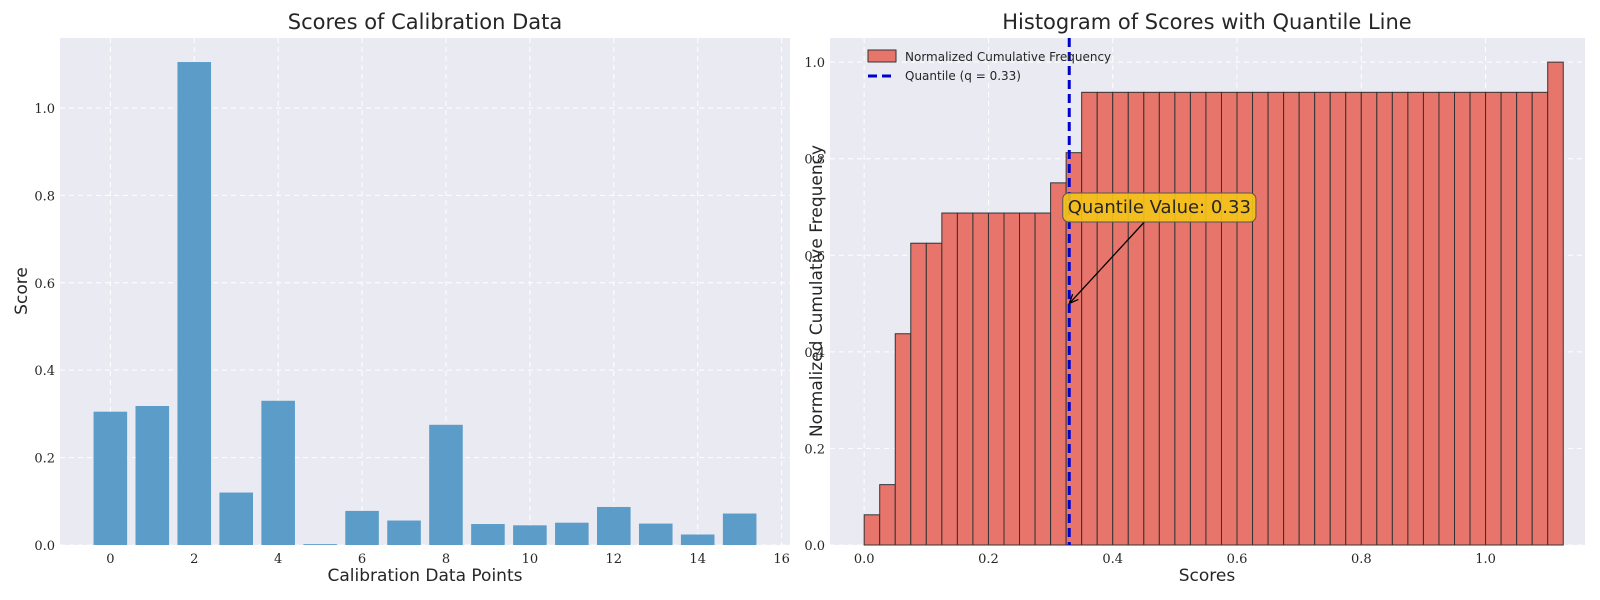 The image size is (1600, 600). Describe the element at coordinates (1106, 263) in the screenshot. I see `annotation-arrow` at that location.